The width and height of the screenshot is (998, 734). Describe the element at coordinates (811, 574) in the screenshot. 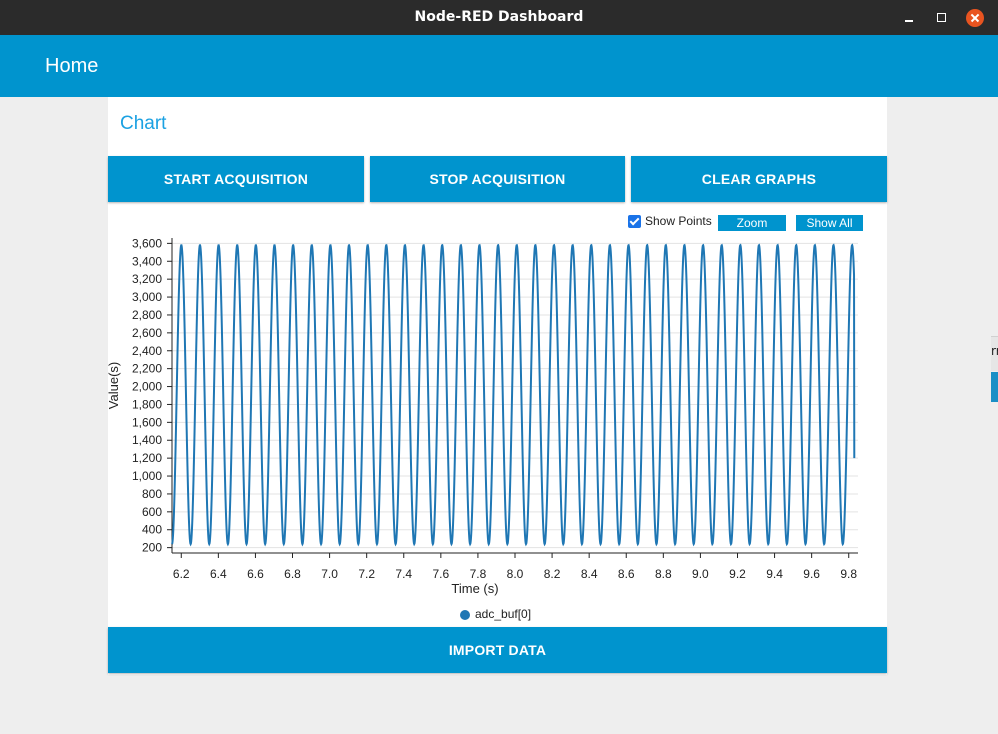

I see `x-tick-label: 9.6` at that location.